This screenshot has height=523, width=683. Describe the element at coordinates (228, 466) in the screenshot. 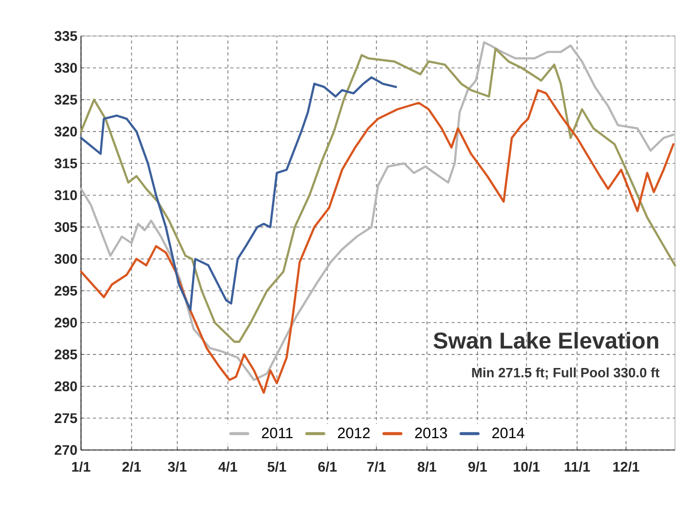

I see `x-tick-label: 4/1` at that location.